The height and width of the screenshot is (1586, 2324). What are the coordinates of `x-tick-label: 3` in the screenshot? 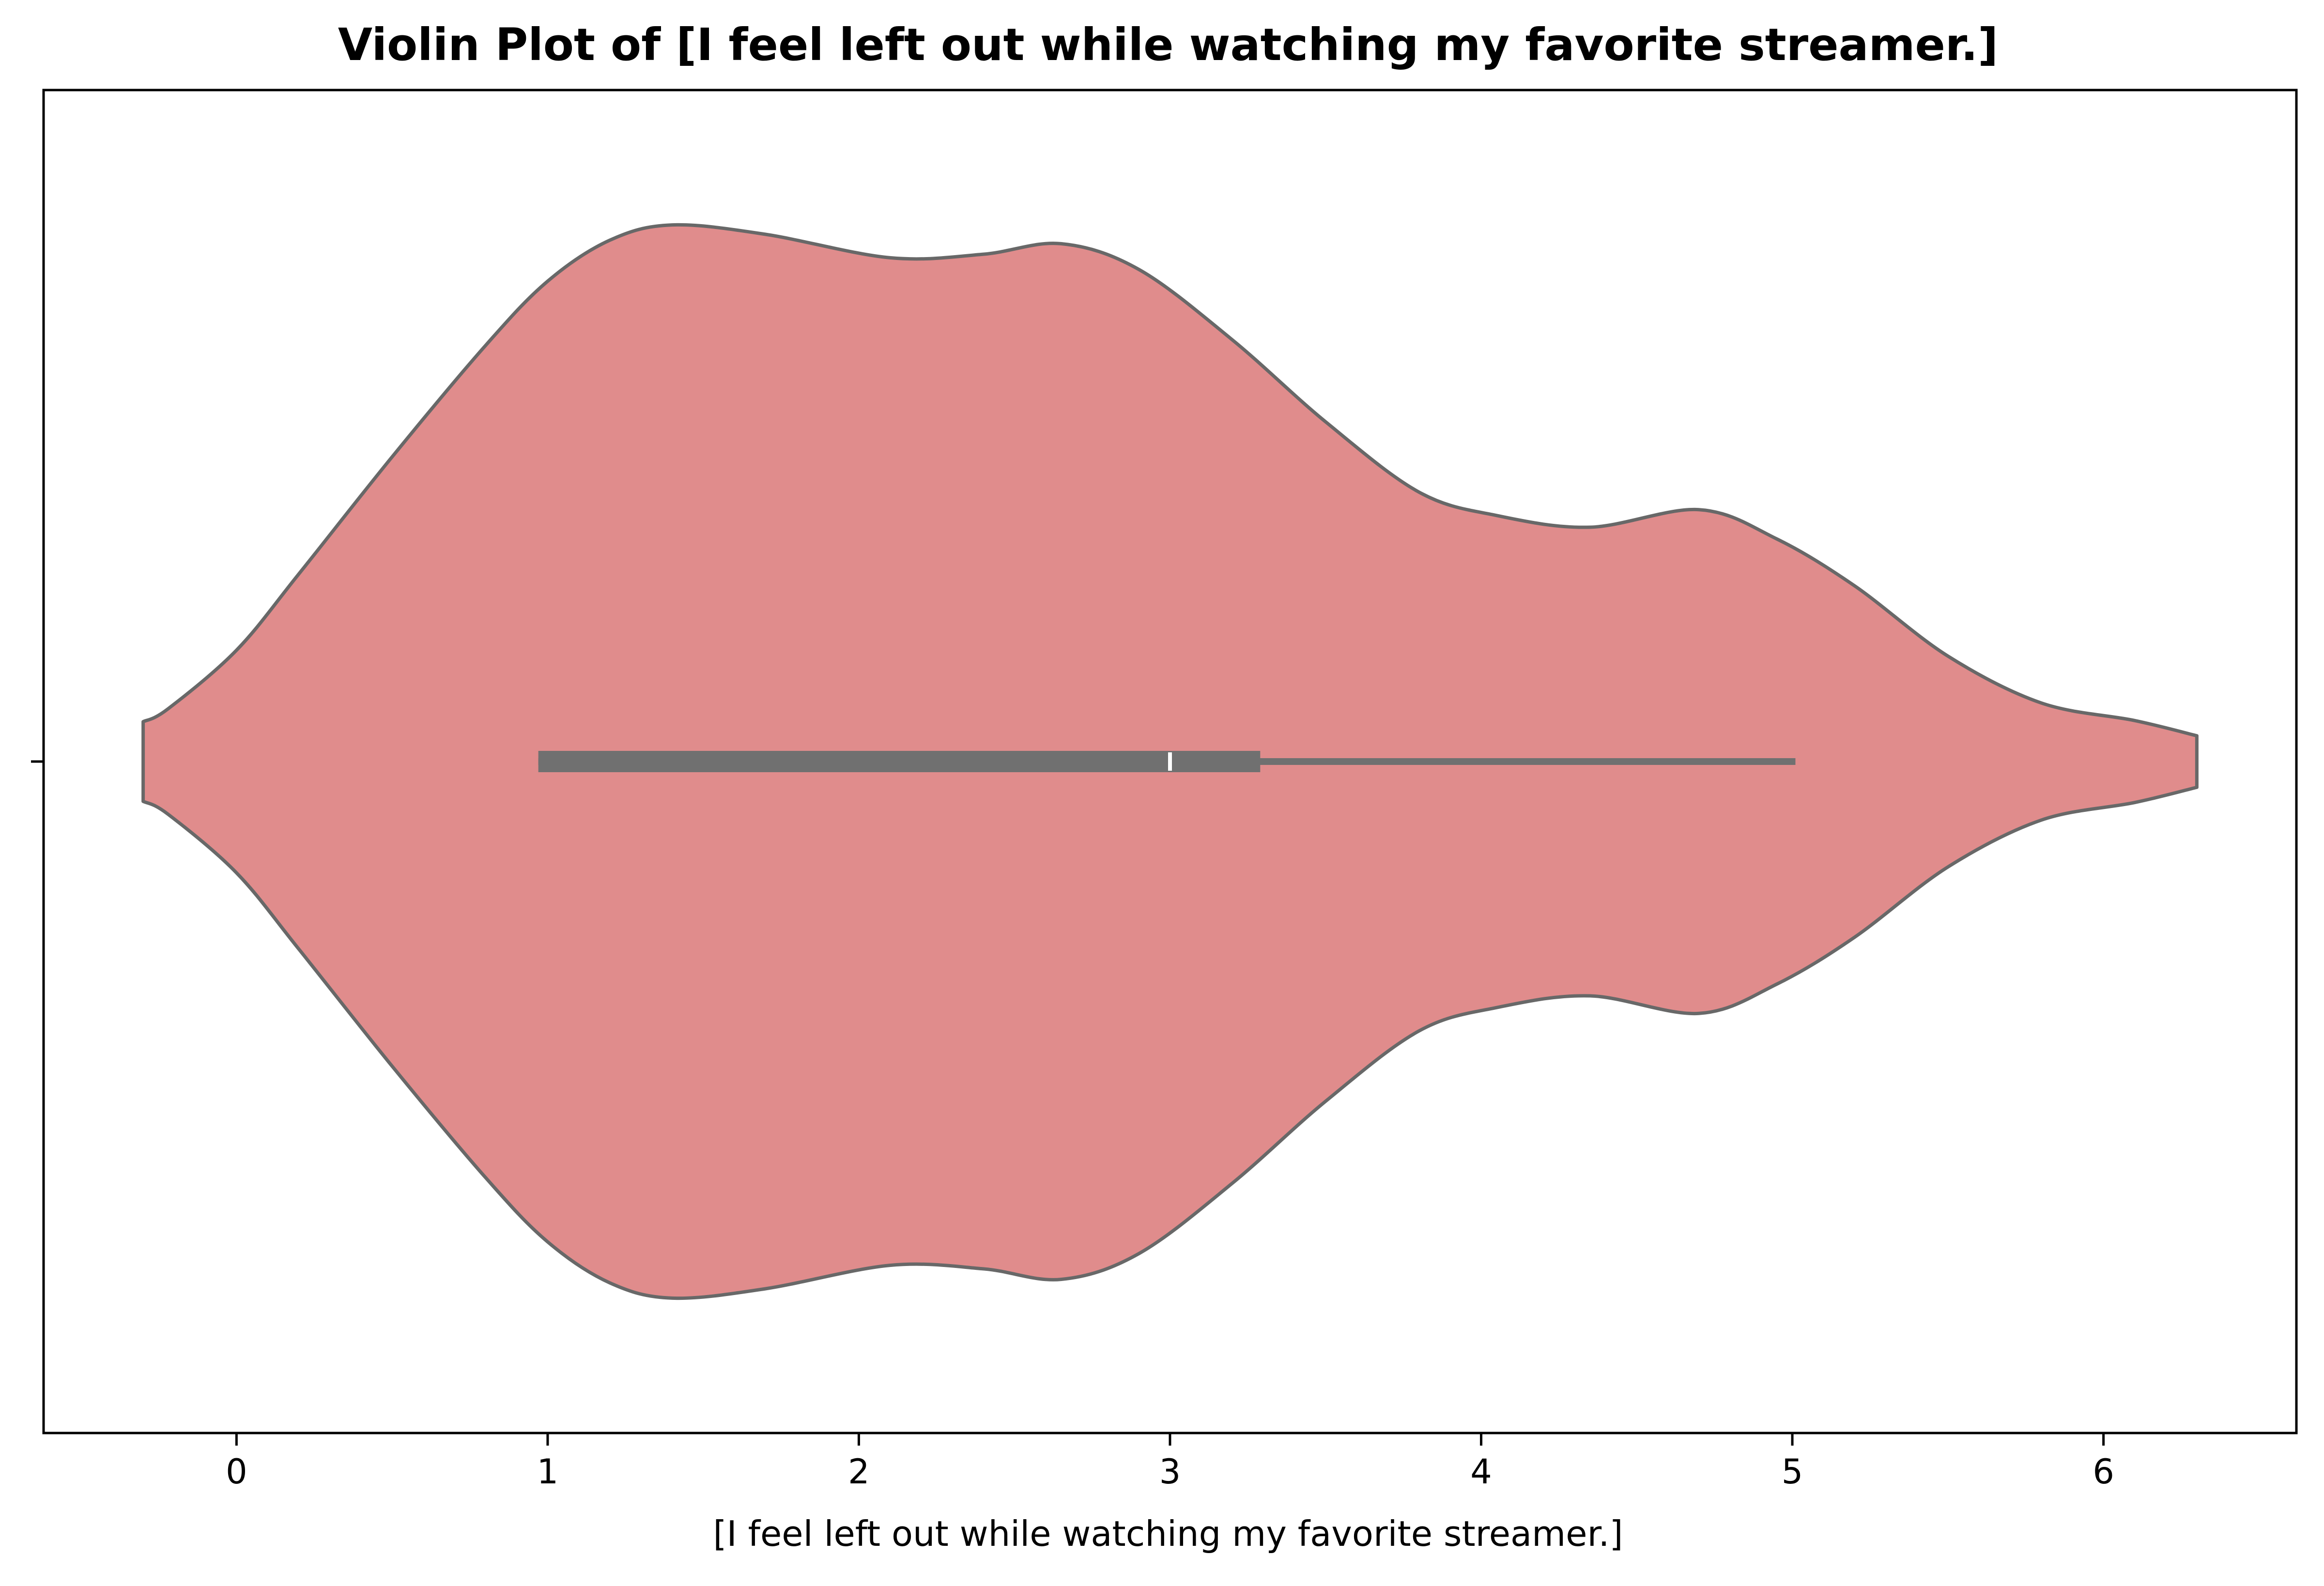 It's located at (1170, 1472).